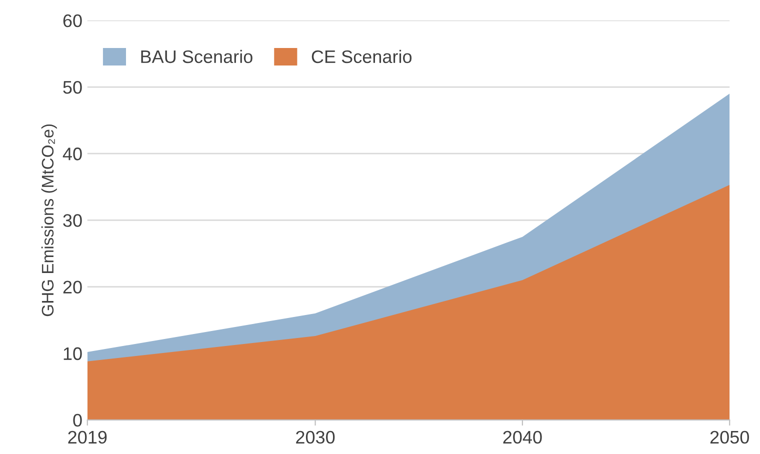  What do you see at coordinates (196, 57) in the screenshot?
I see `legend-label: BAU Scenario` at bounding box center [196, 57].